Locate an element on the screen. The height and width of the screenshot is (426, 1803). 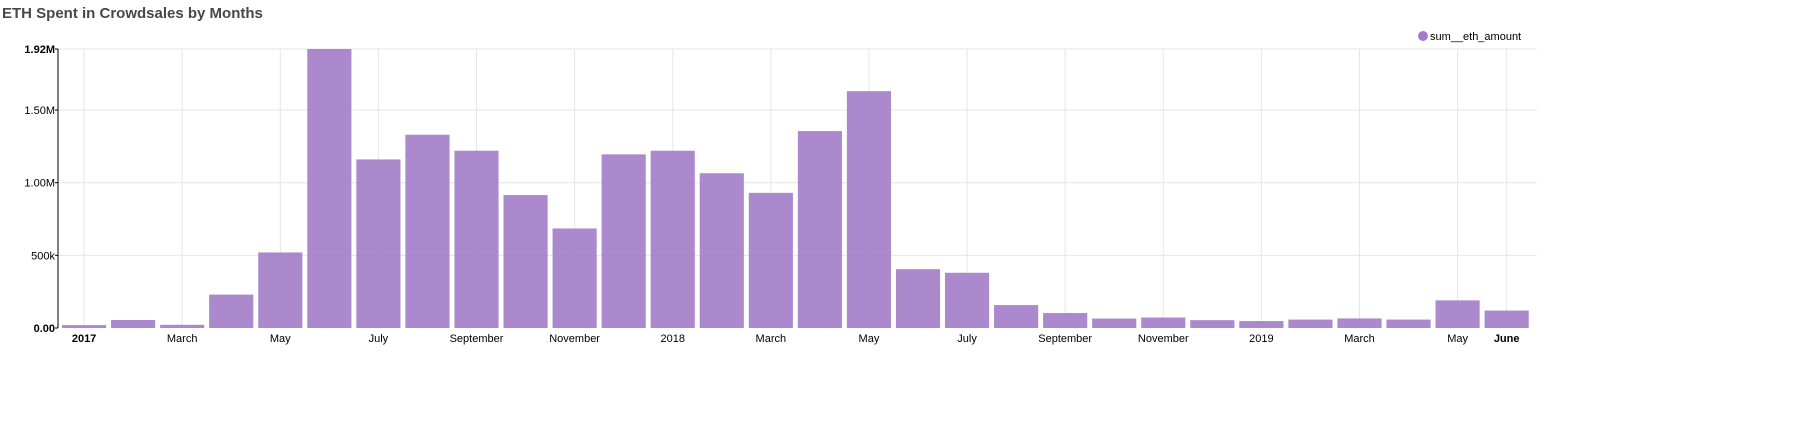
x-tick-label: 2017 is located at coordinates (84, 339).